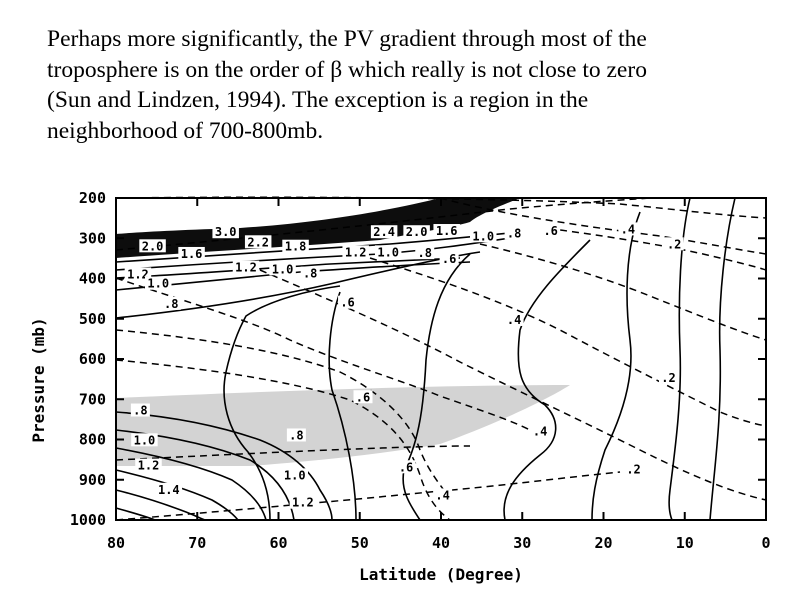 This screenshot has height=600, width=800. I want to click on x-tick-label: 60, so click(278, 543).